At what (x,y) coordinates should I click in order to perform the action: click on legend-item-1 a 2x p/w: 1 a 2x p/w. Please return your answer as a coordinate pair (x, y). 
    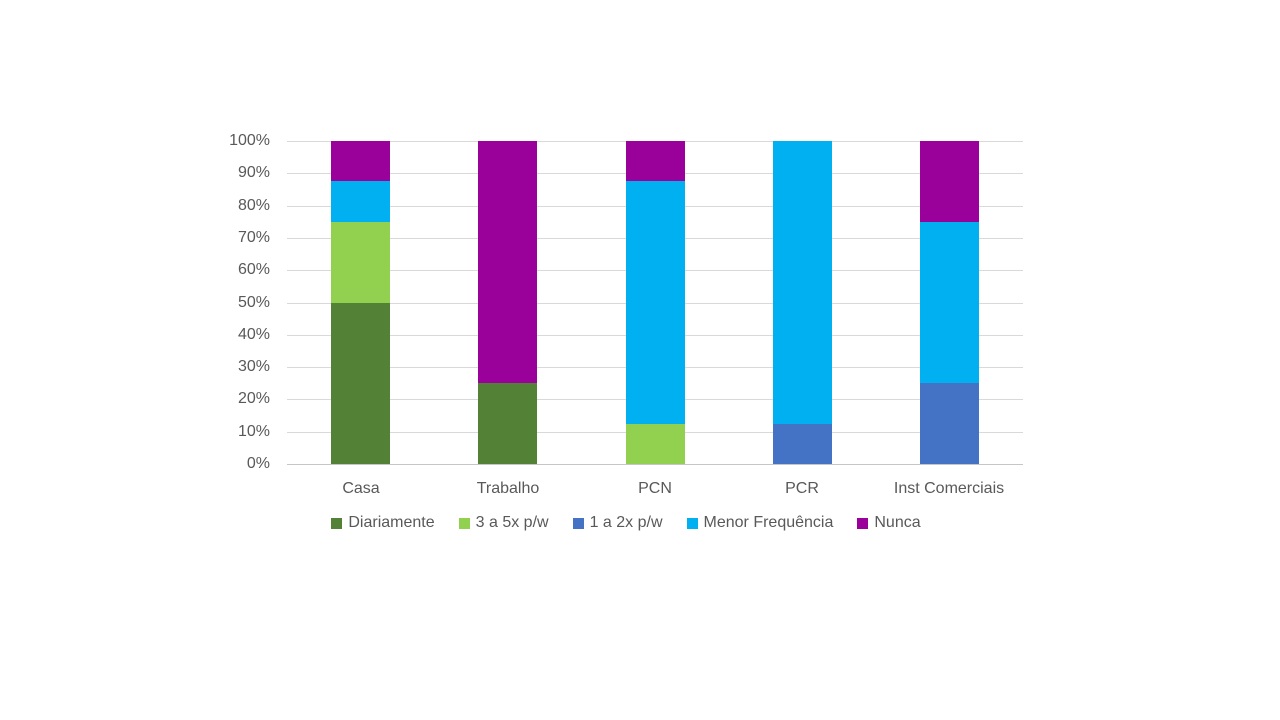
    Looking at the image, I should click on (617, 523).